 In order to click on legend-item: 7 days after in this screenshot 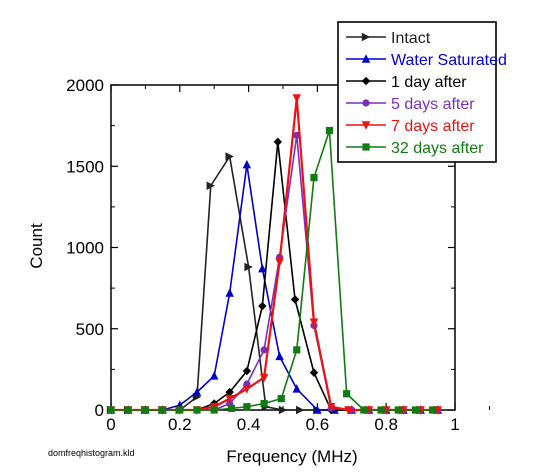, I will do `click(410, 126)`.